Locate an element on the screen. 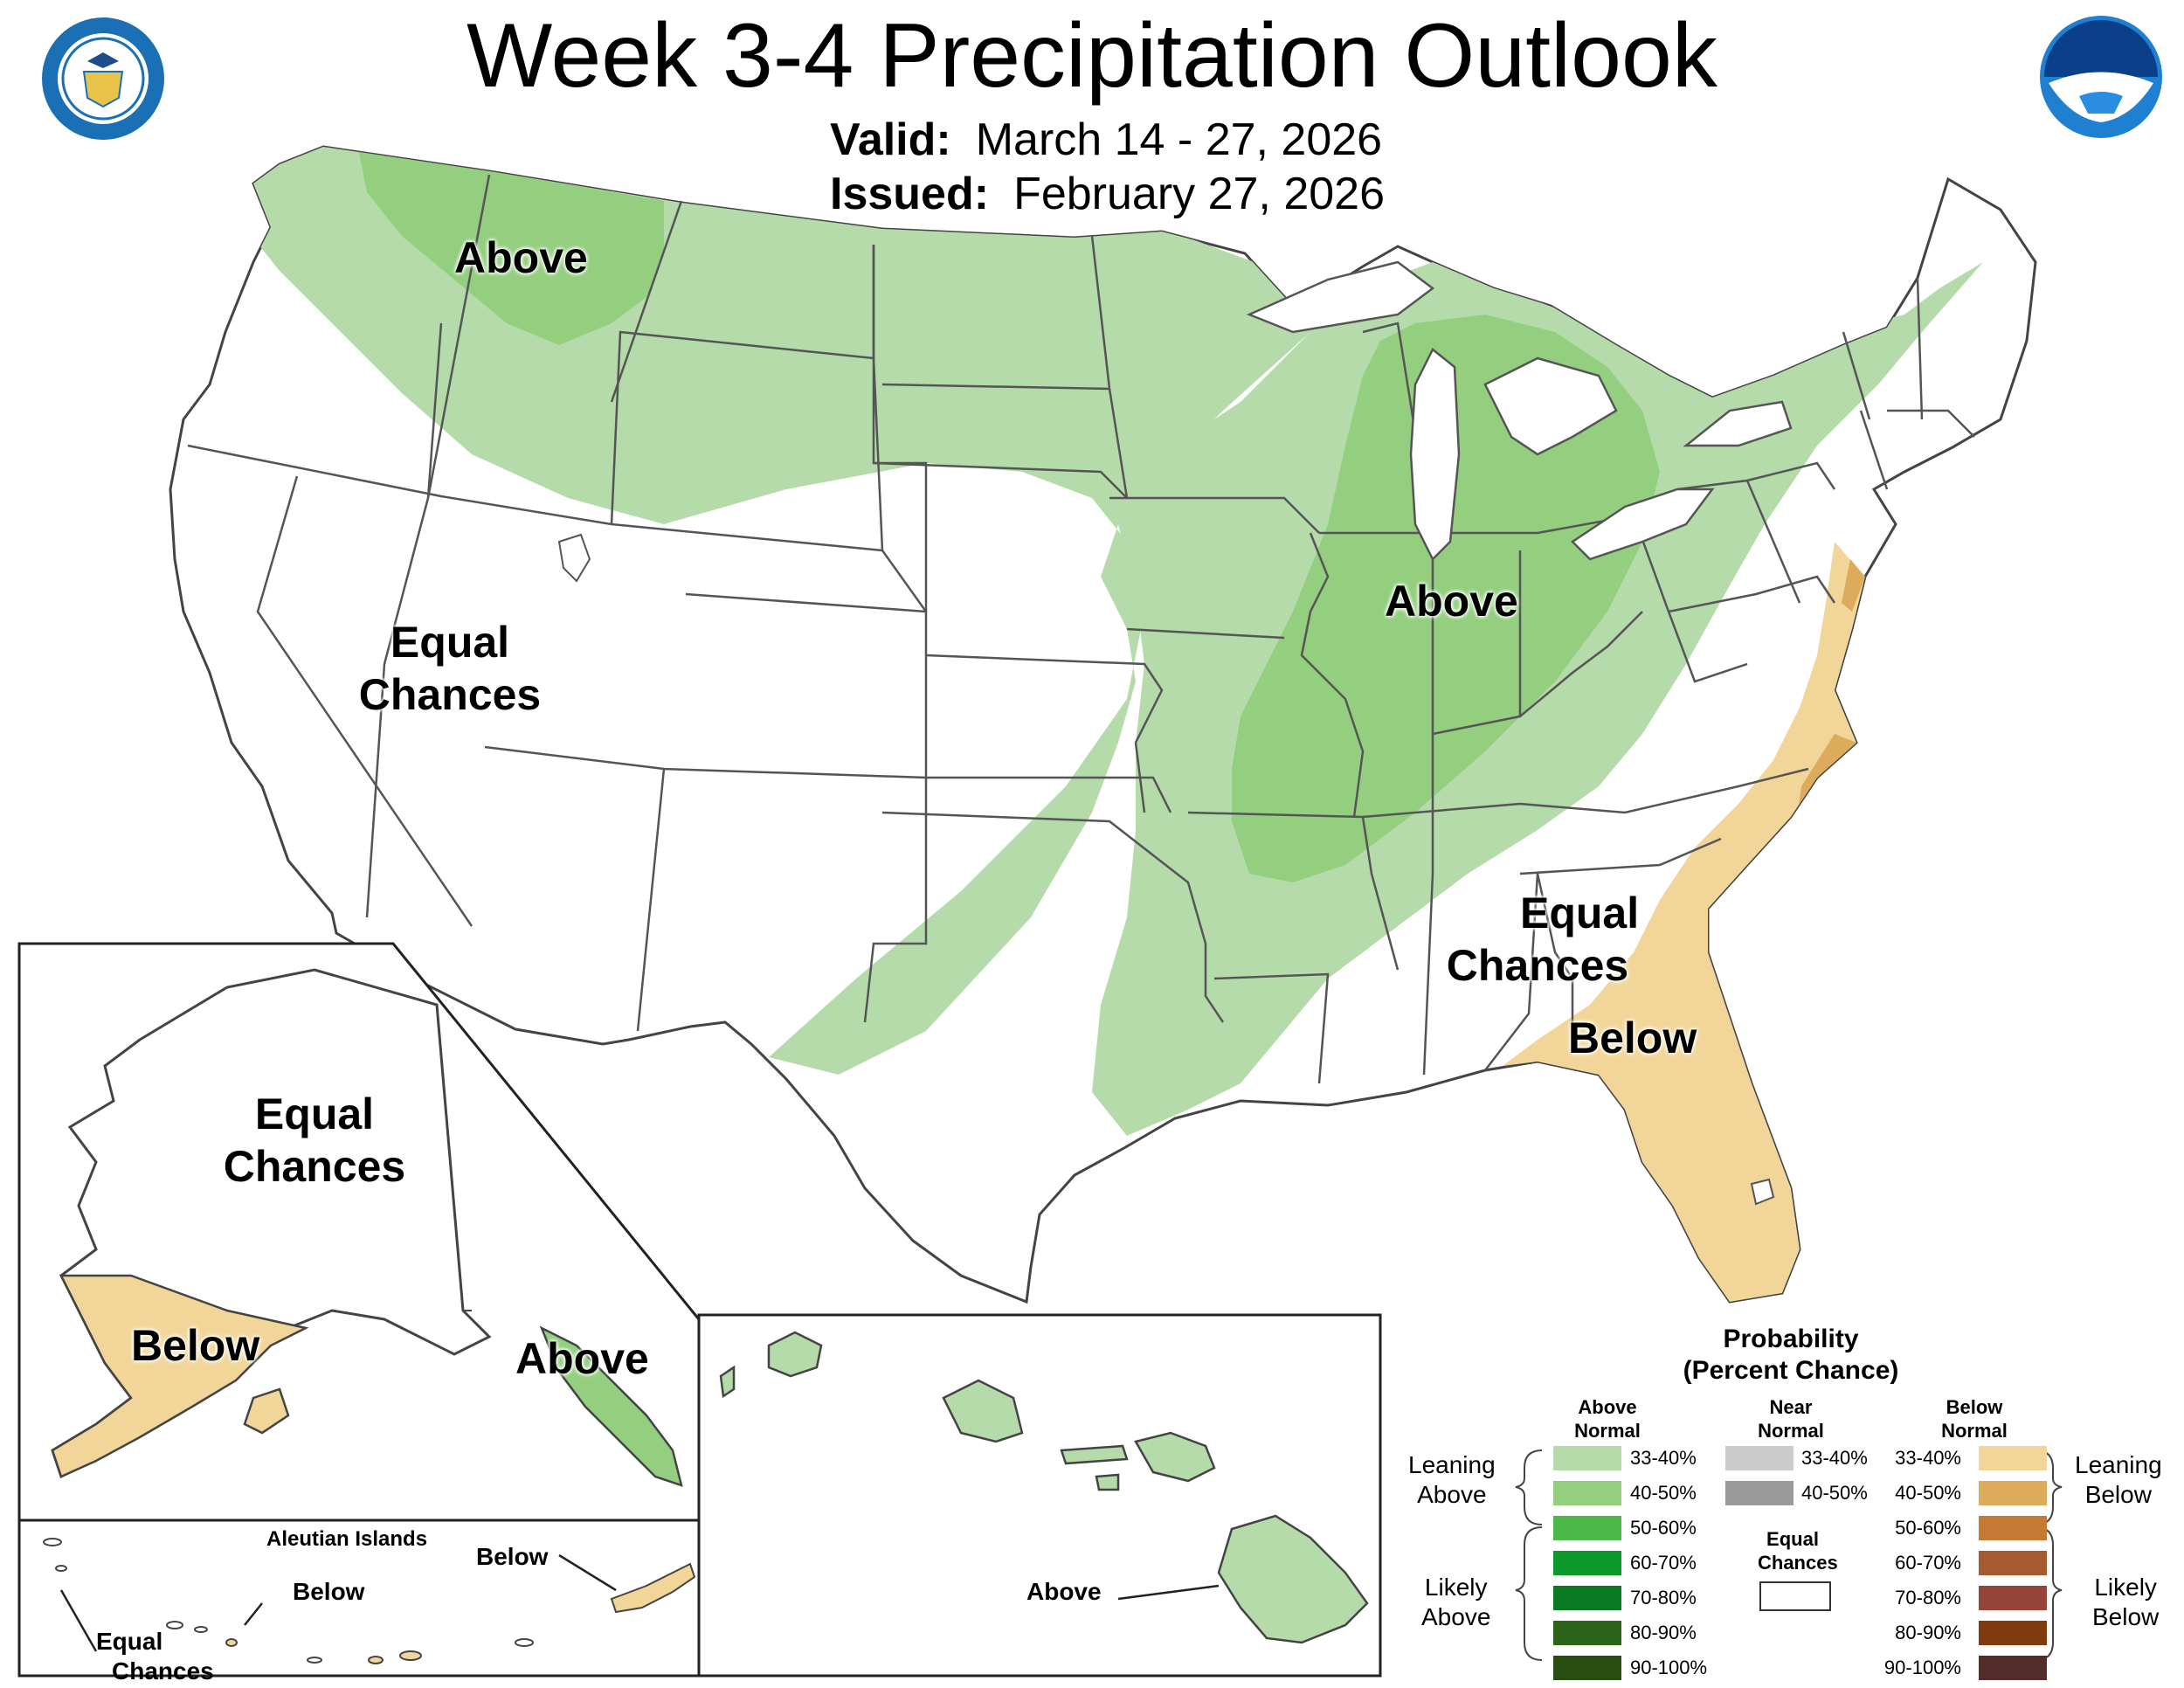 The width and height of the screenshot is (2184, 1688). legend-above-label-4: 70-80% is located at coordinates (1663, 1597).